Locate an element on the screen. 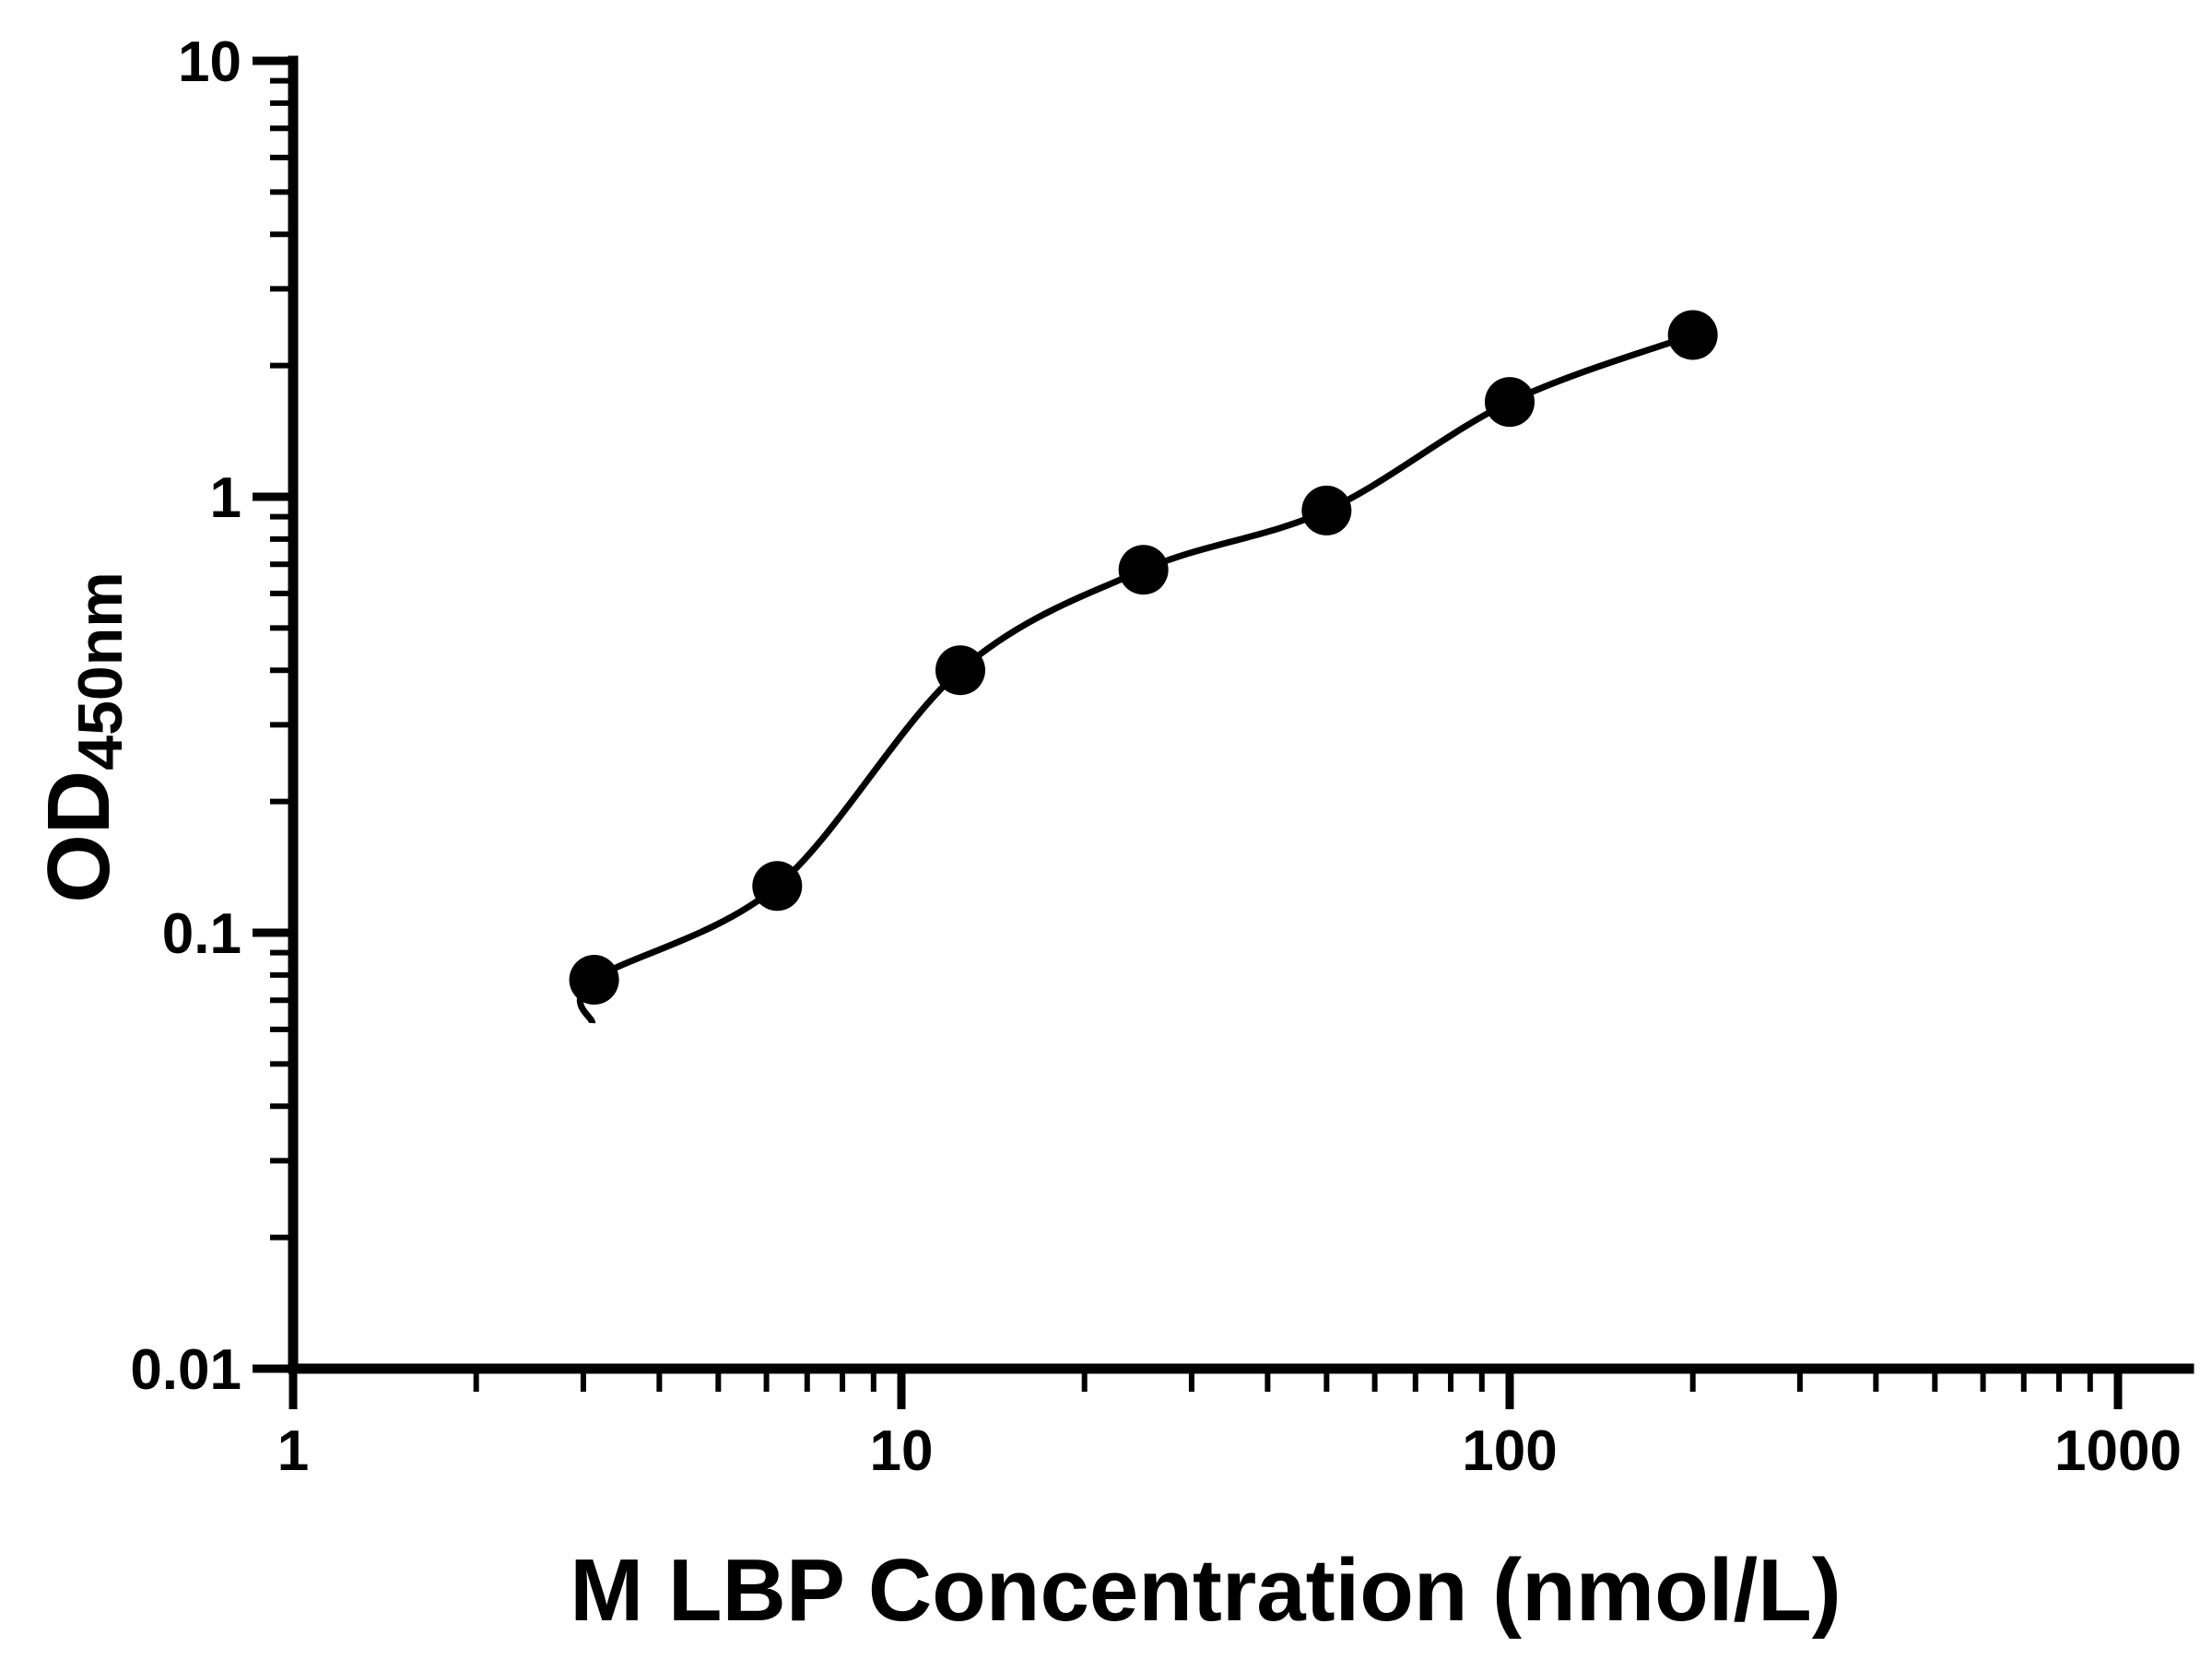  x-tick-label: 10 is located at coordinates (902, 1451).